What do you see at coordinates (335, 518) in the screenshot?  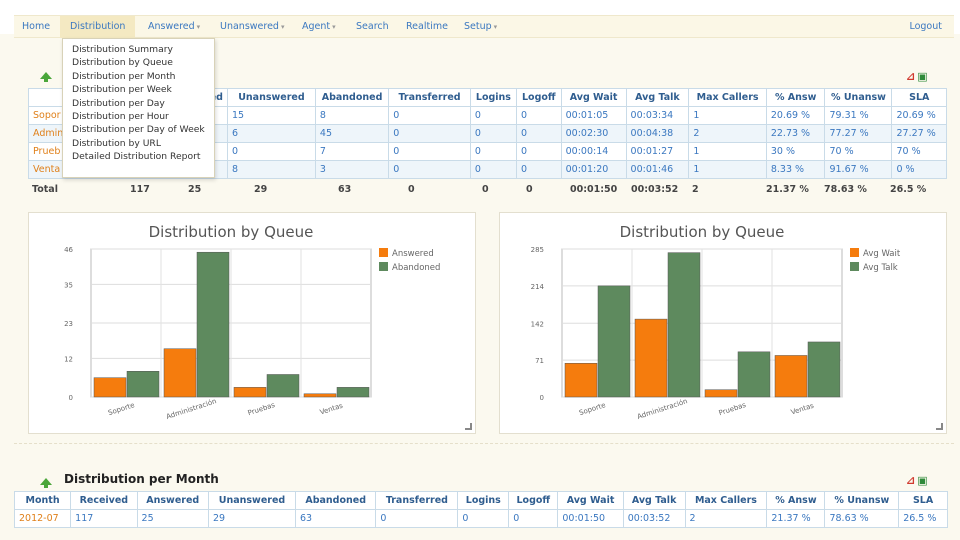 I see `cell-abandoned: 63` at bounding box center [335, 518].